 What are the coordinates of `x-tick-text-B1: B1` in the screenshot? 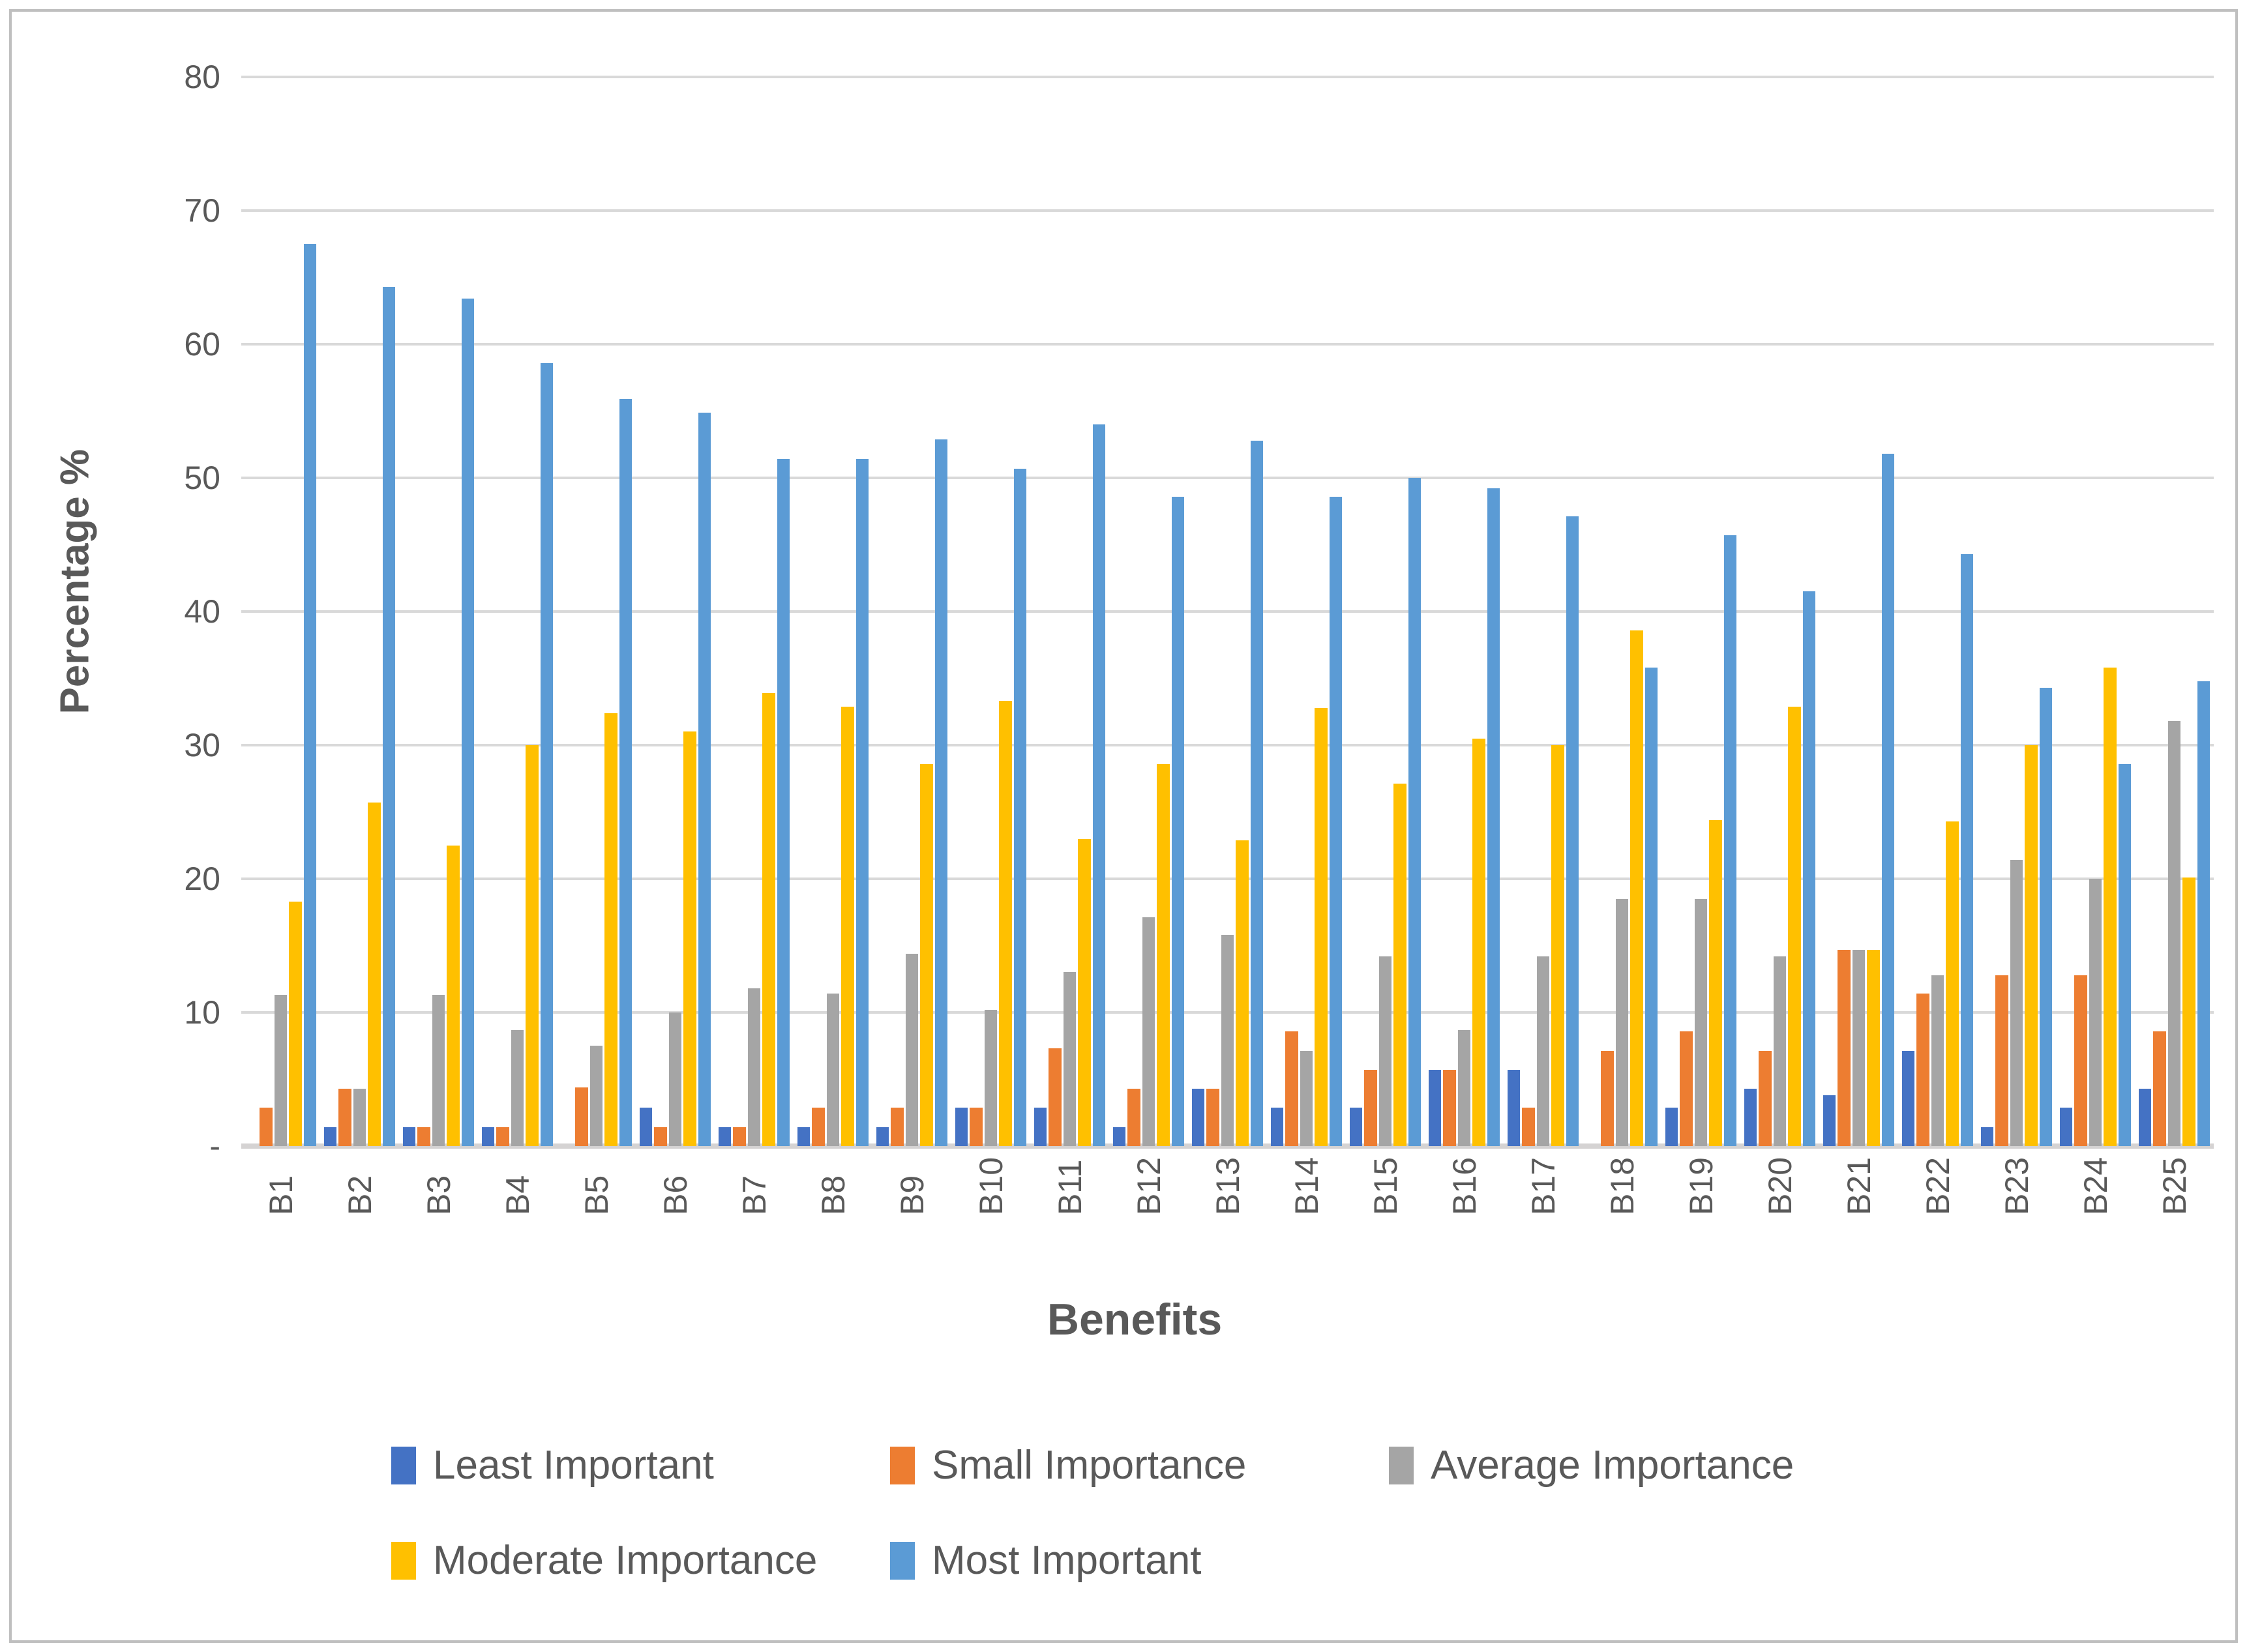 It's located at (280, 1195).